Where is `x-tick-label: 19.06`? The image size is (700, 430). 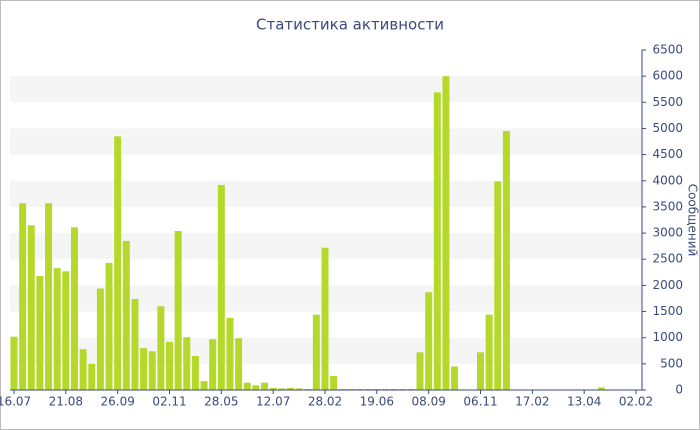
x-tick-label: 19.06 is located at coordinates (377, 402).